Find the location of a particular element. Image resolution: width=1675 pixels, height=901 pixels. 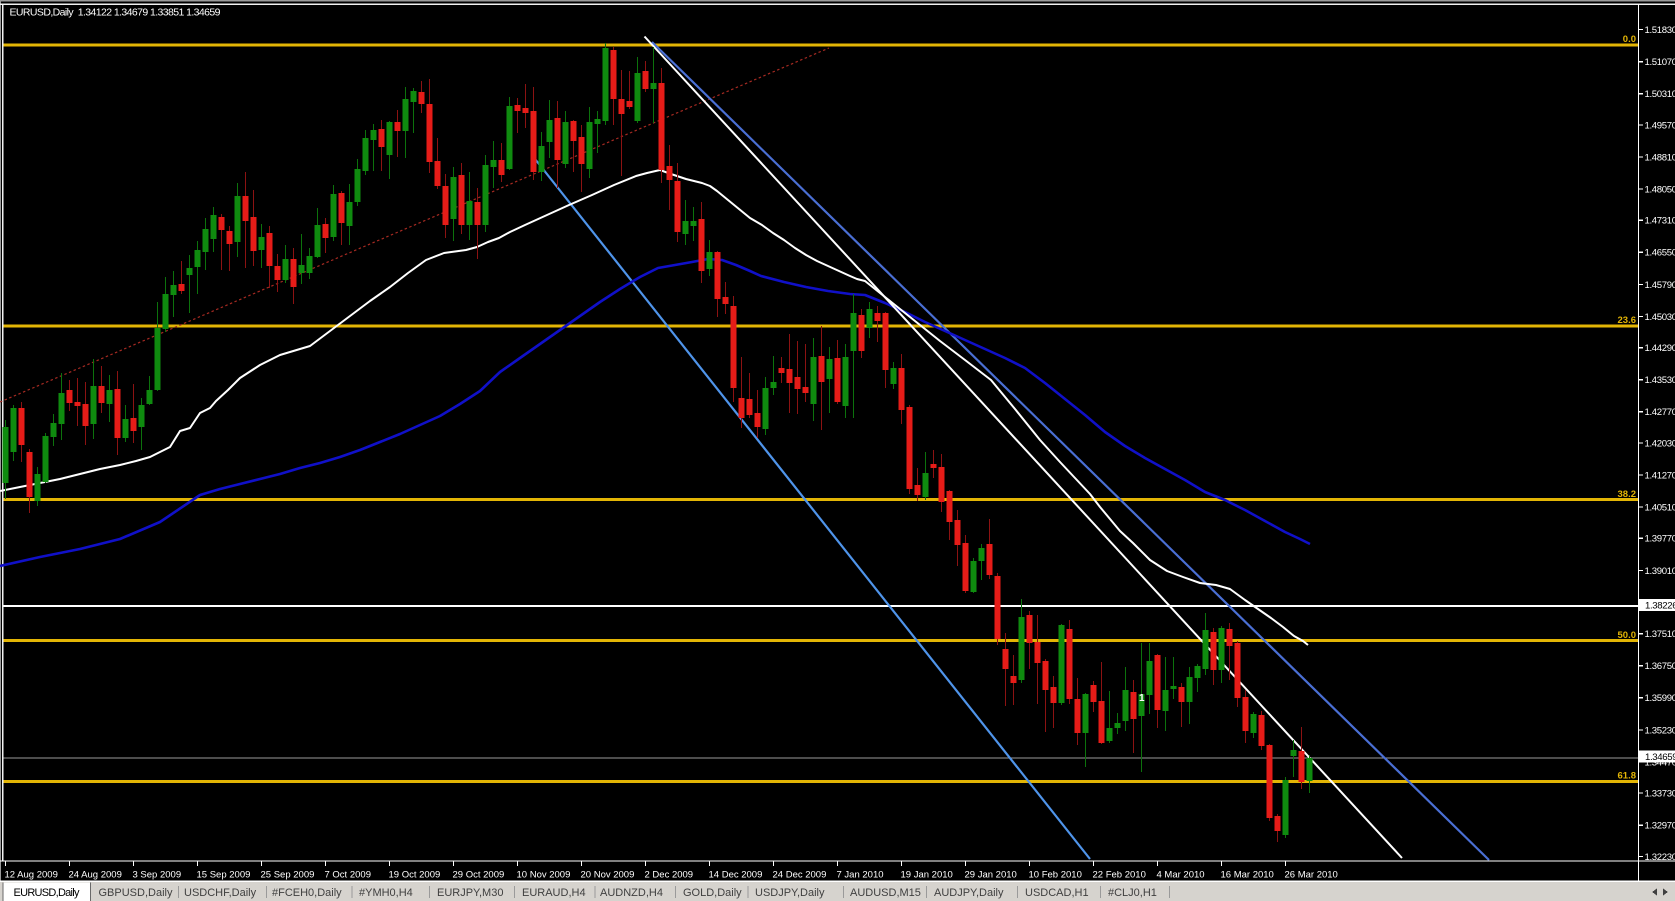

svg-text: 1.35990 is located at coordinates (1660, 698).